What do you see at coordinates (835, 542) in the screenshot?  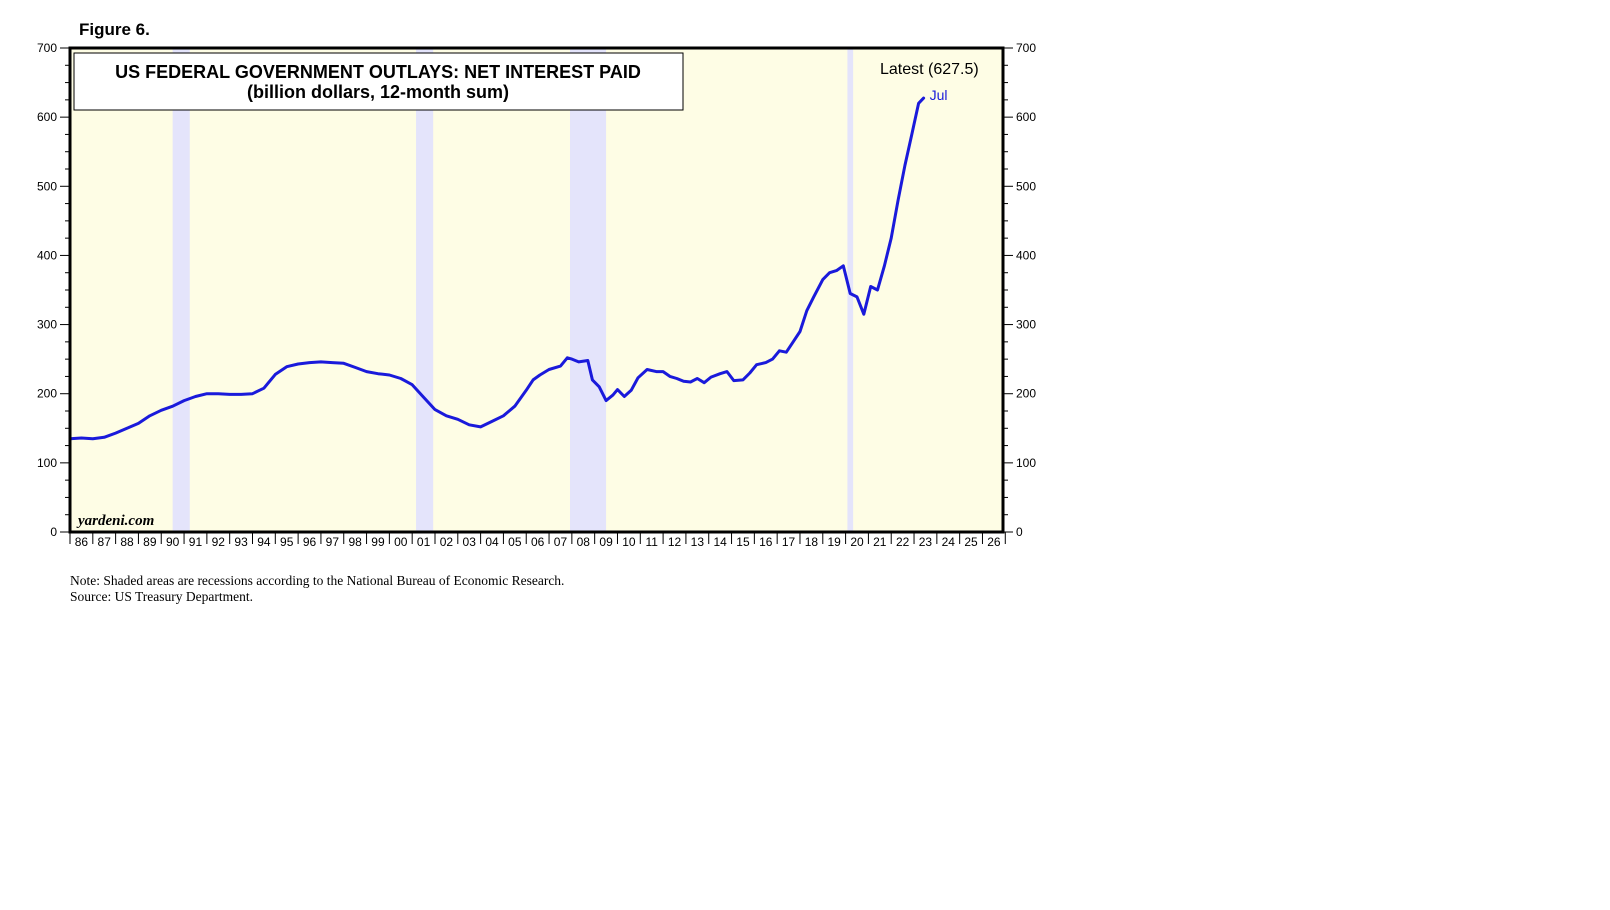 I see `x-tick-label: 19` at bounding box center [835, 542].